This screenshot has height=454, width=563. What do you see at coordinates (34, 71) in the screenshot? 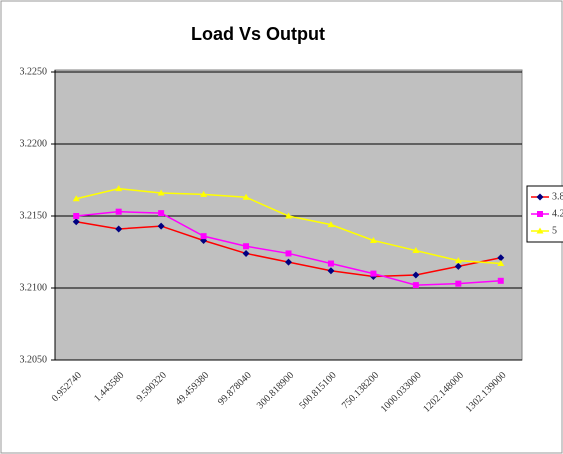
I see `y-tick-label: 3.2250` at bounding box center [34, 71].